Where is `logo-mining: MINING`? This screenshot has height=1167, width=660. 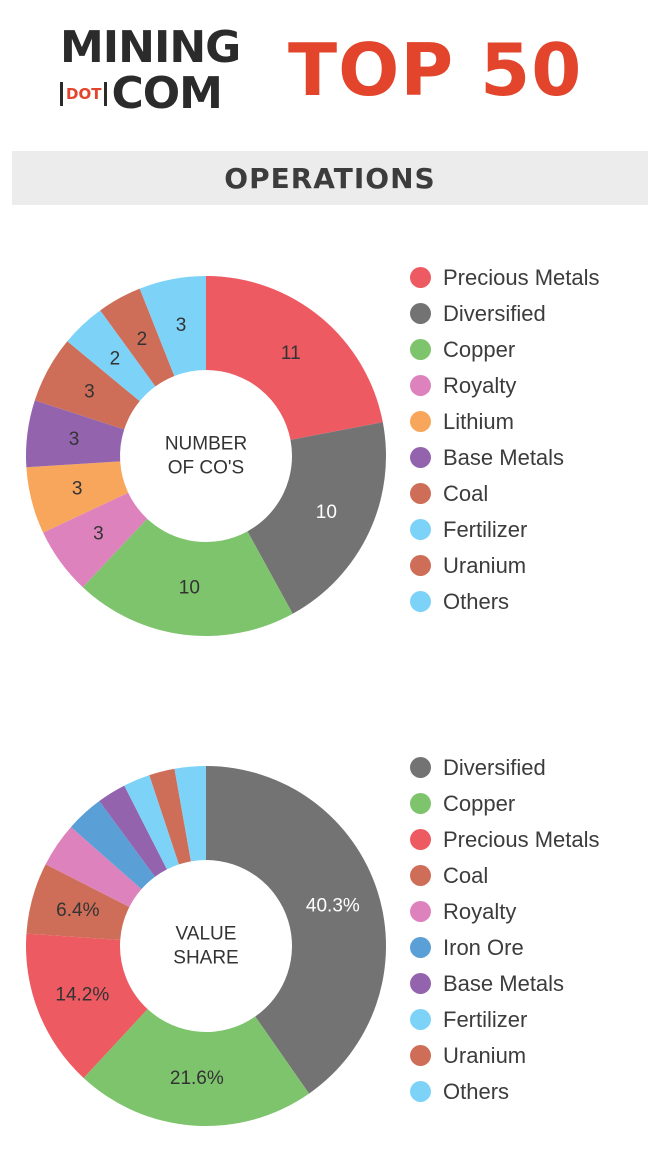
logo-mining: MINING is located at coordinates (150, 47).